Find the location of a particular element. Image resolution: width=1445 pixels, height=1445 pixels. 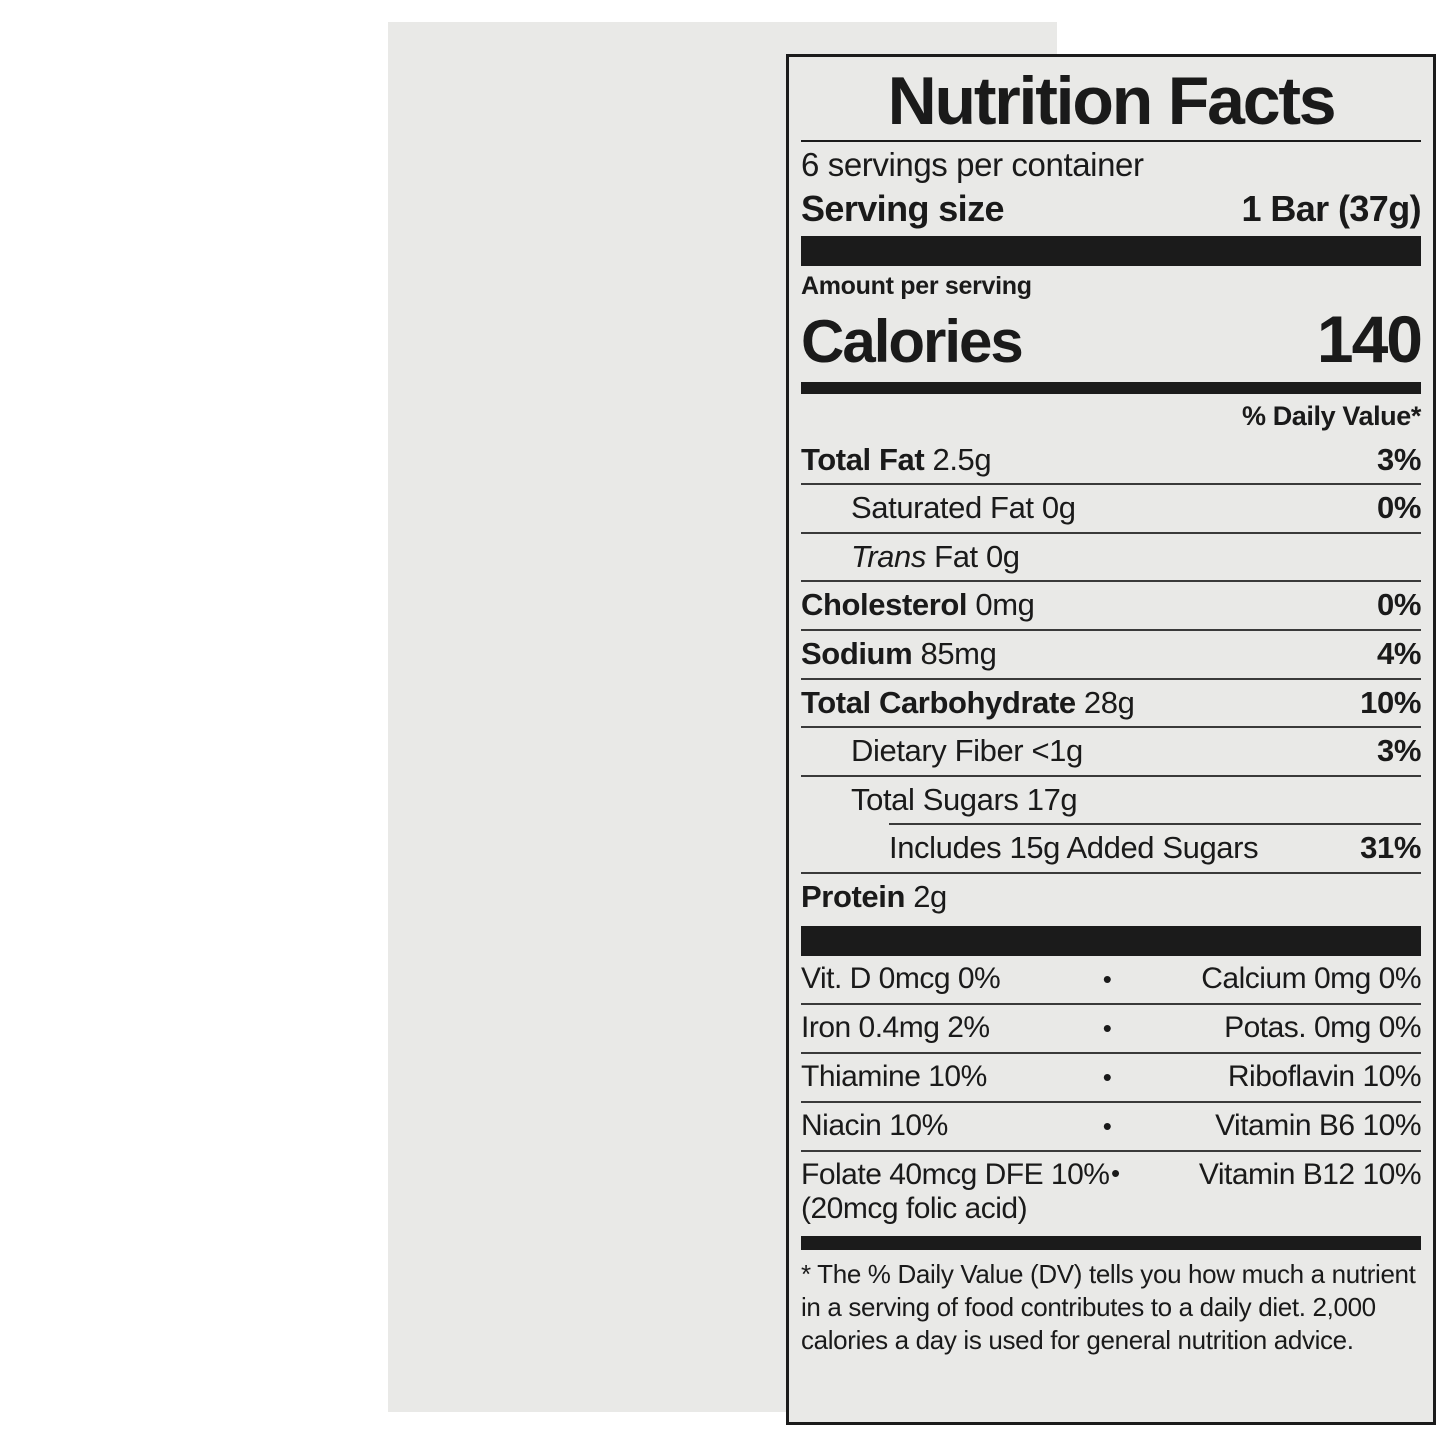

nutrient-daily-value: 10% is located at coordinates (1390, 702).